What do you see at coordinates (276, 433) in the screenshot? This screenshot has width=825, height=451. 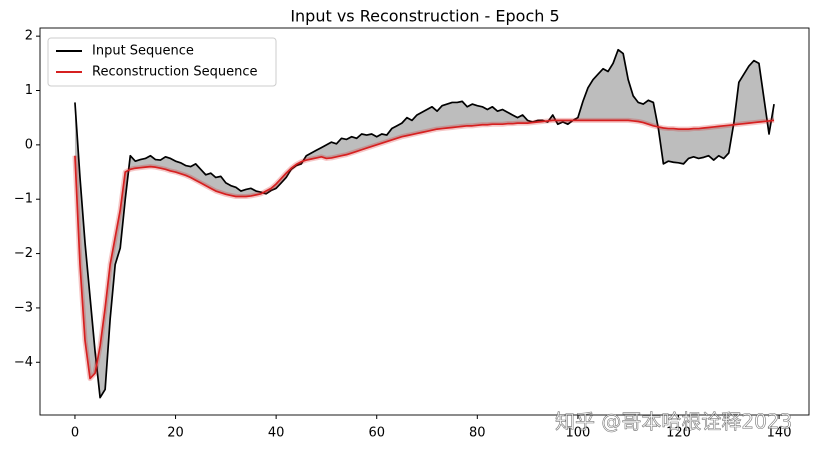 I see `x-tick-label: 40` at bounding box center [276, 433].